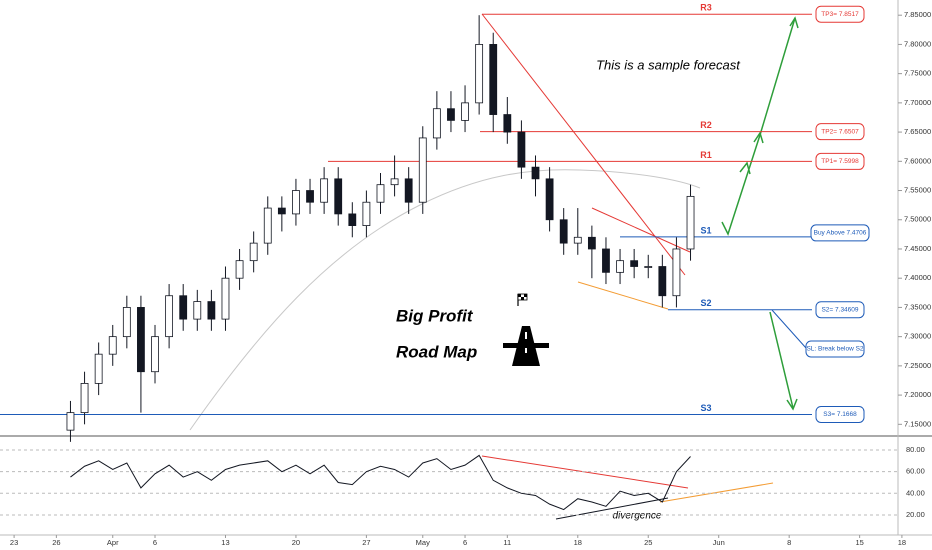 The width and height of the screenshot is (932, 550). Describe the element at coordinates (915, 514) in the screenshot. I see `y2-tick-label: 20.00` at that location.